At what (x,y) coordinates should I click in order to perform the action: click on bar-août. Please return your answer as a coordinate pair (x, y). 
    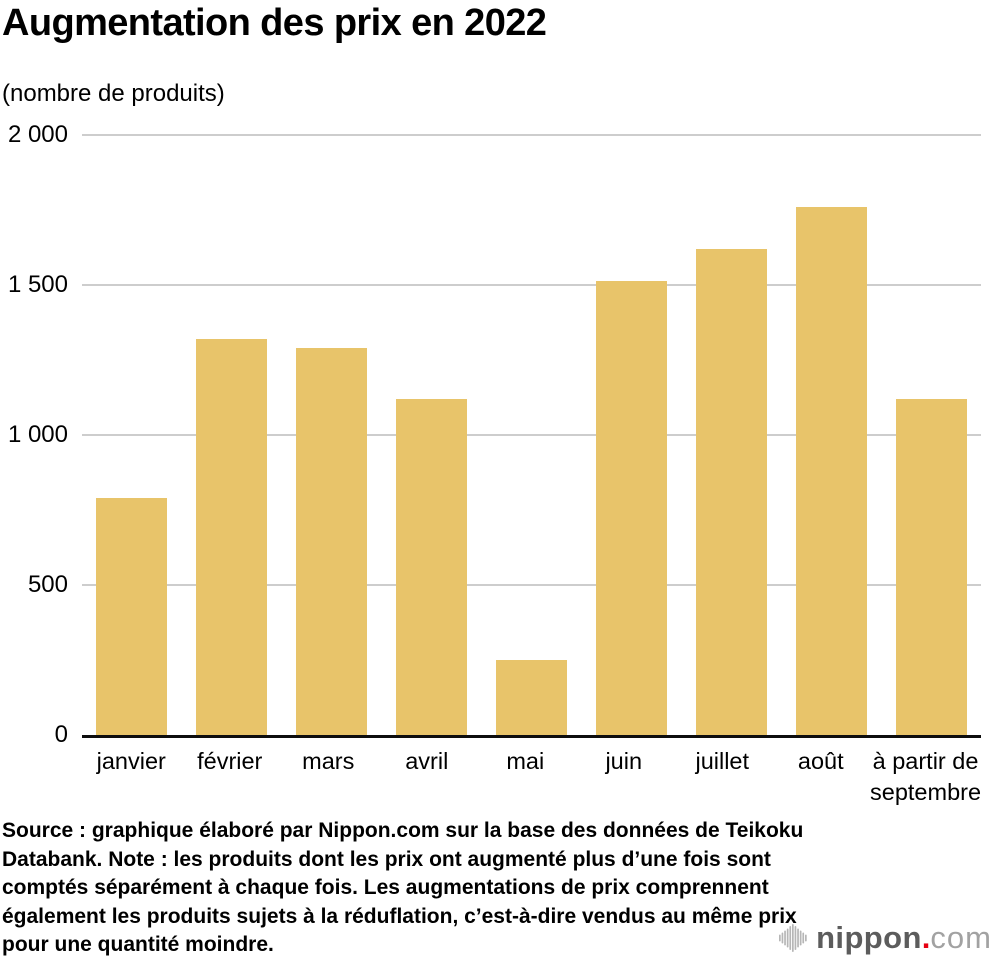
    Looking at the image, I should click on (831, 471).